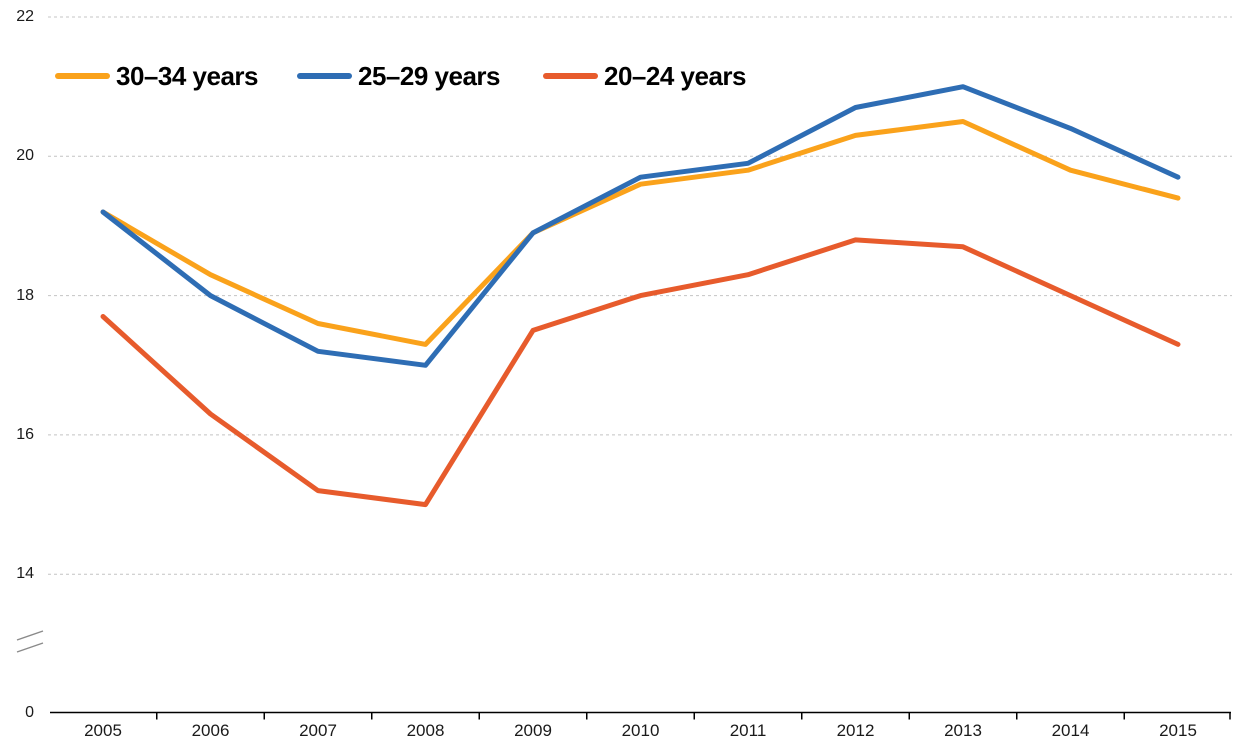  Describe the element at coordinates (25, 434) in the screenshot. I see `y-tick-label-16: 16` at that location.